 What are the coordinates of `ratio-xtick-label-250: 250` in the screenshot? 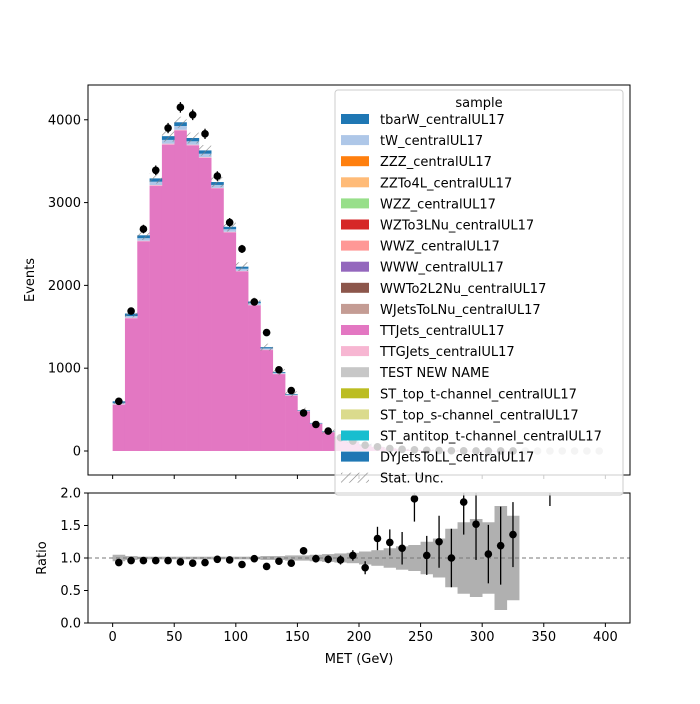 It's located at (420, 637).